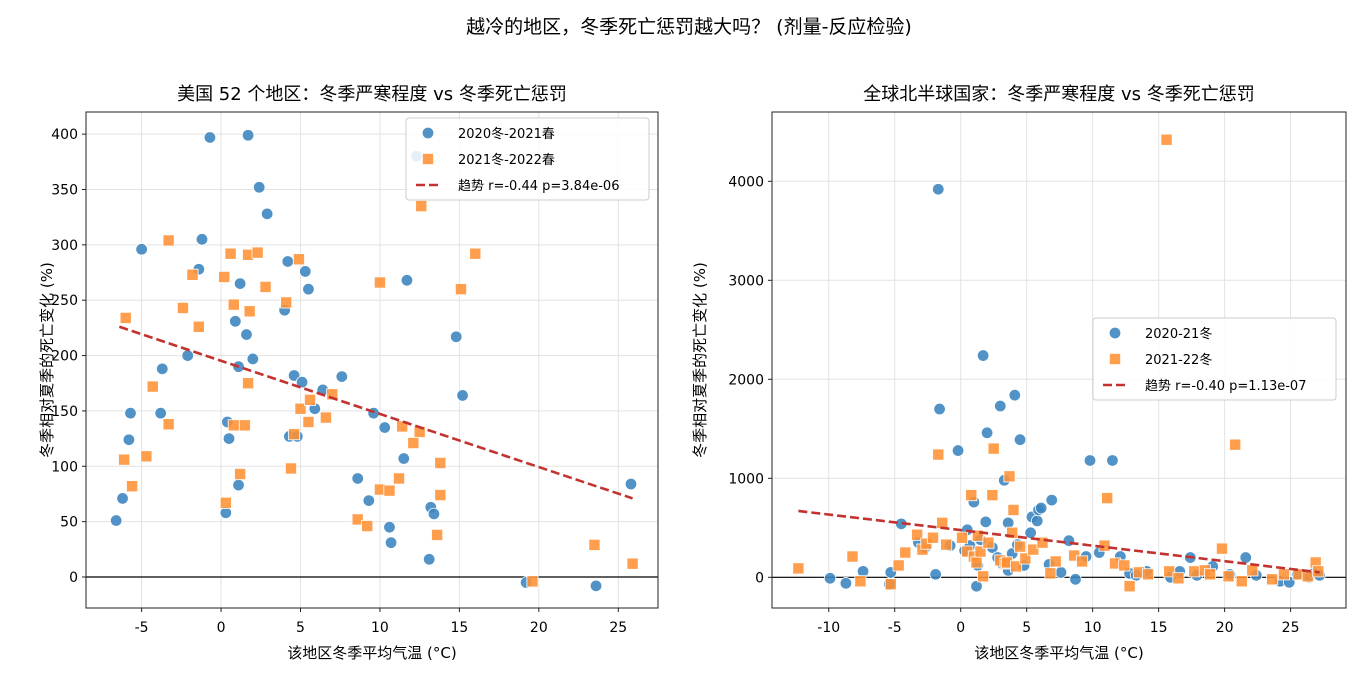 The height and width of the screenshot is (683, 1357). What do you see at coordinates (746, 182) in the screenshot?
I see `y-tick-label: 4000` at bounding box center [746, 182].